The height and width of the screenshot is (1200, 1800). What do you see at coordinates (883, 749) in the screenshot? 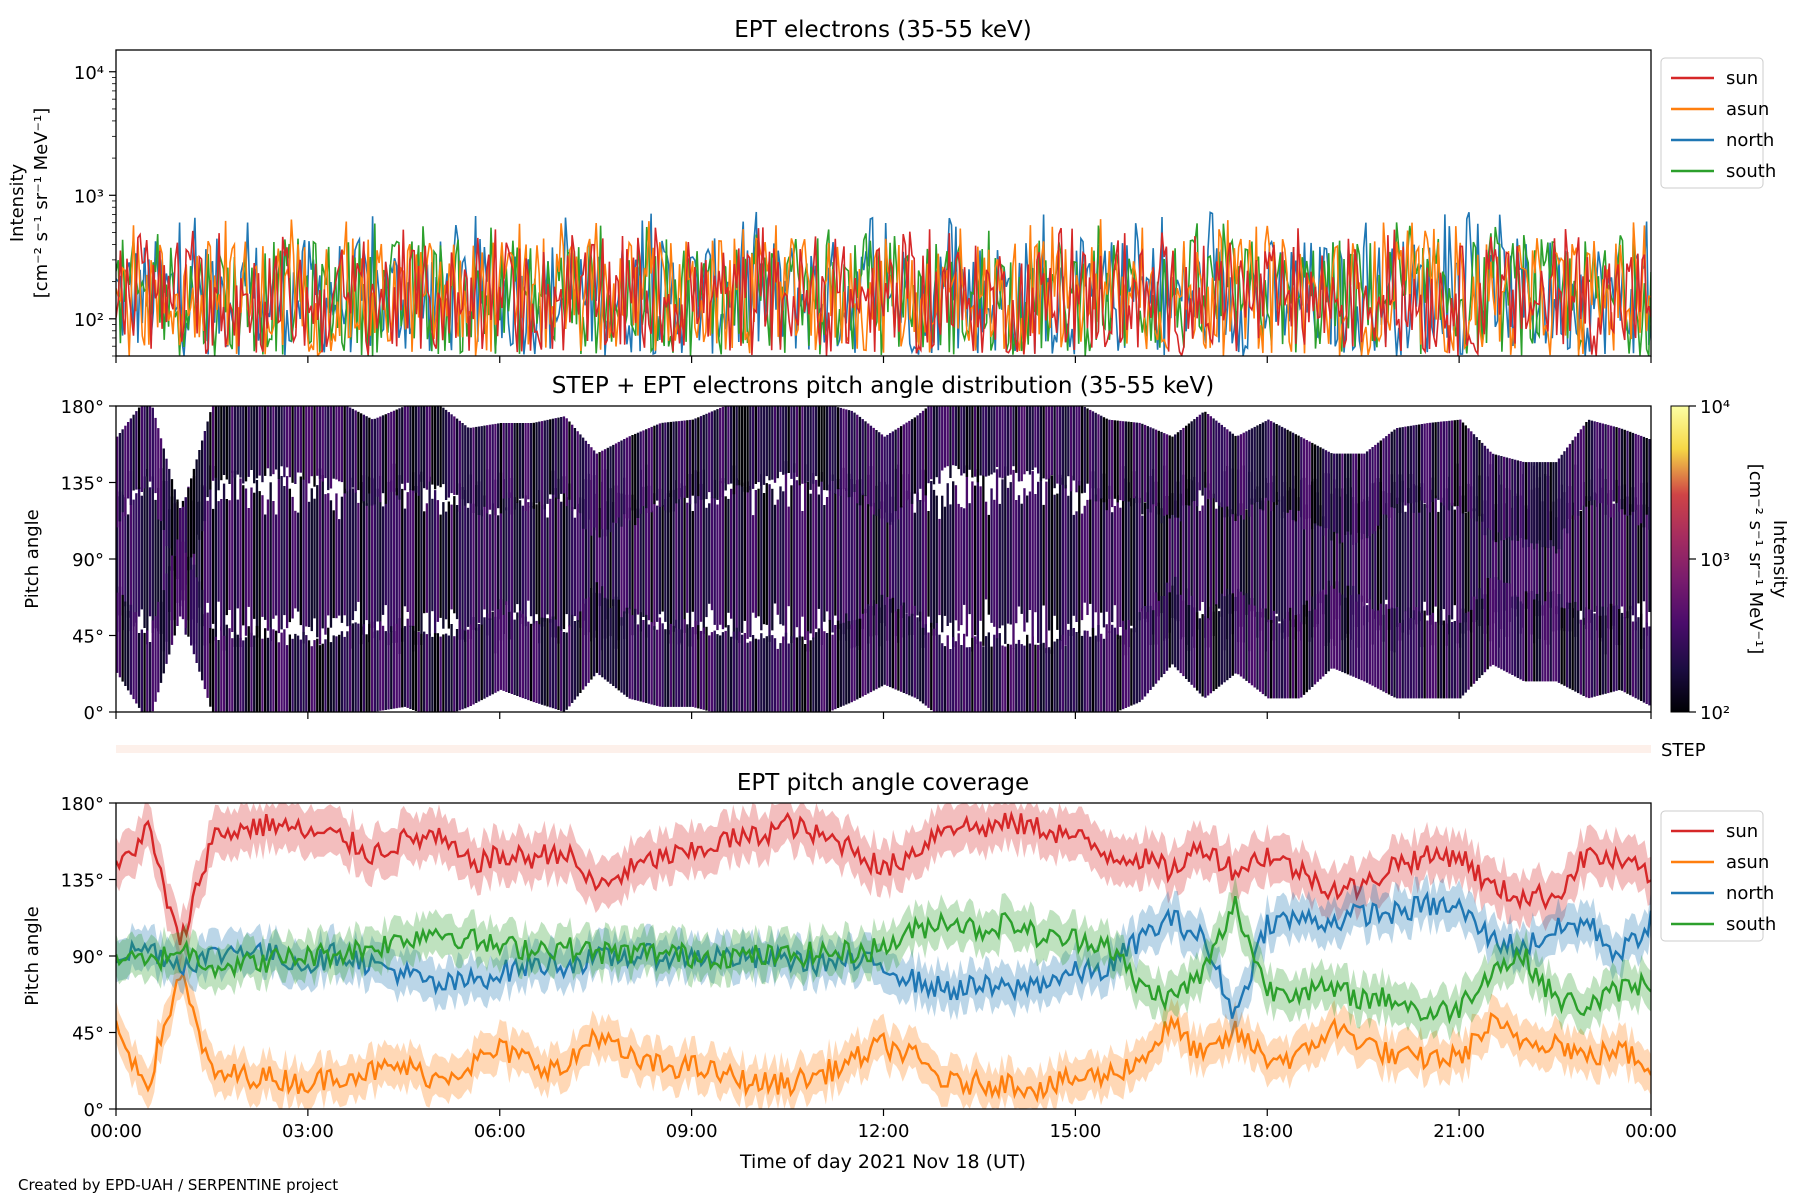
I see `step-strip` at bounding box center [883, 749].